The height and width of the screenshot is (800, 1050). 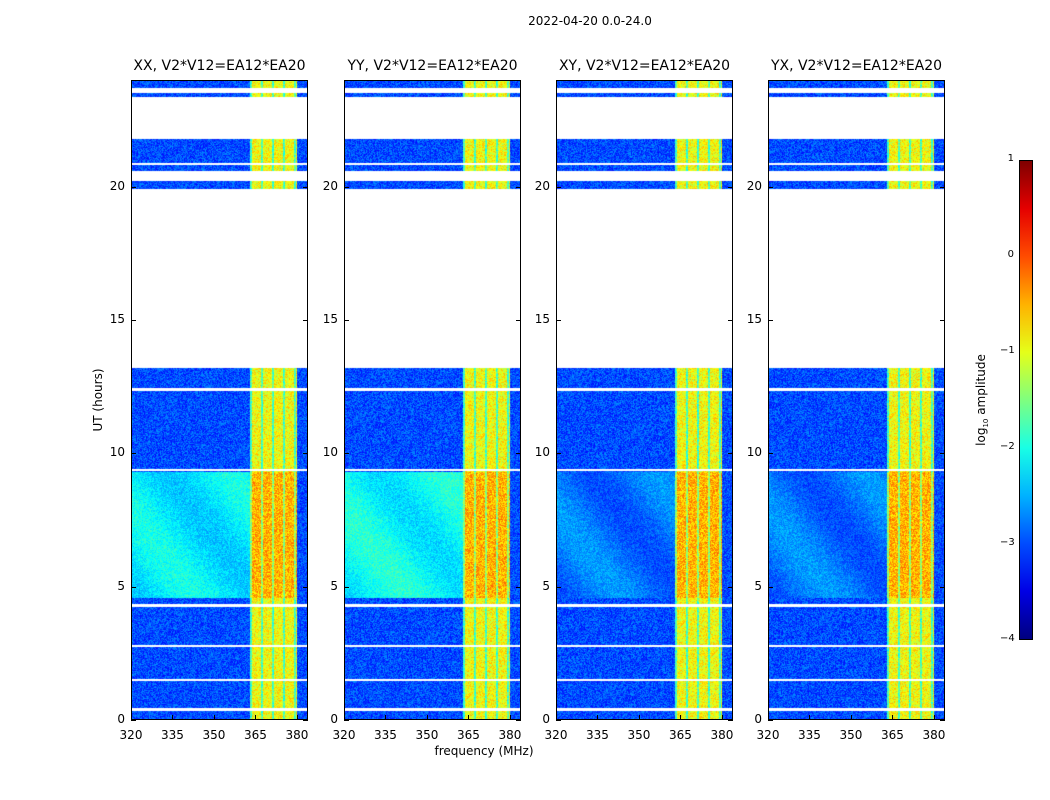 What do you see at coordinates (432, 66) in the screenshot?
I see `panel-title: YY, V2*V12=EA12*EA20` at bounding box center [432, 66].